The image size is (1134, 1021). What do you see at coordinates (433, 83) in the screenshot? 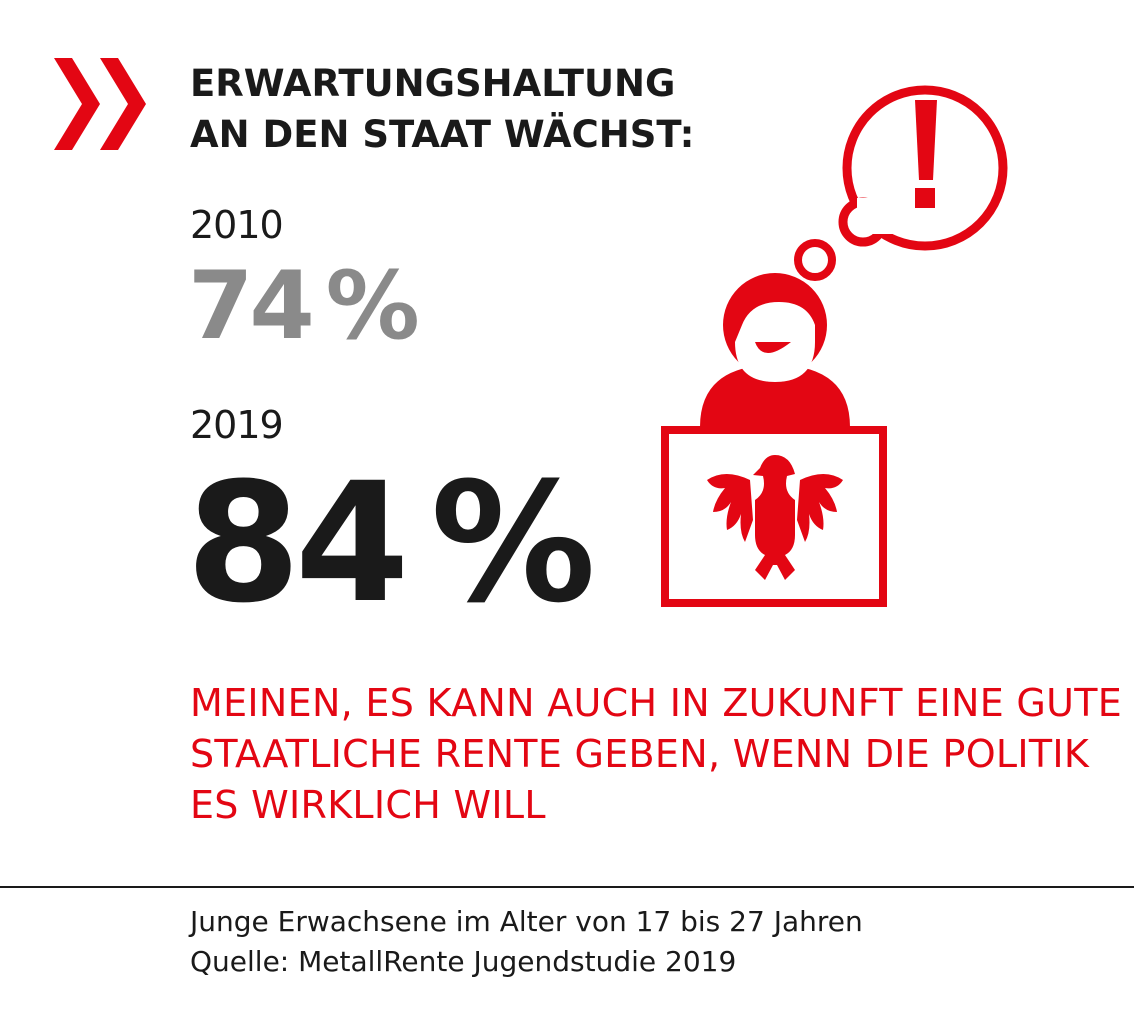
I see `headline-line-1: ERWARTUNGSHALTUNG` at bounding box center [433, 83].